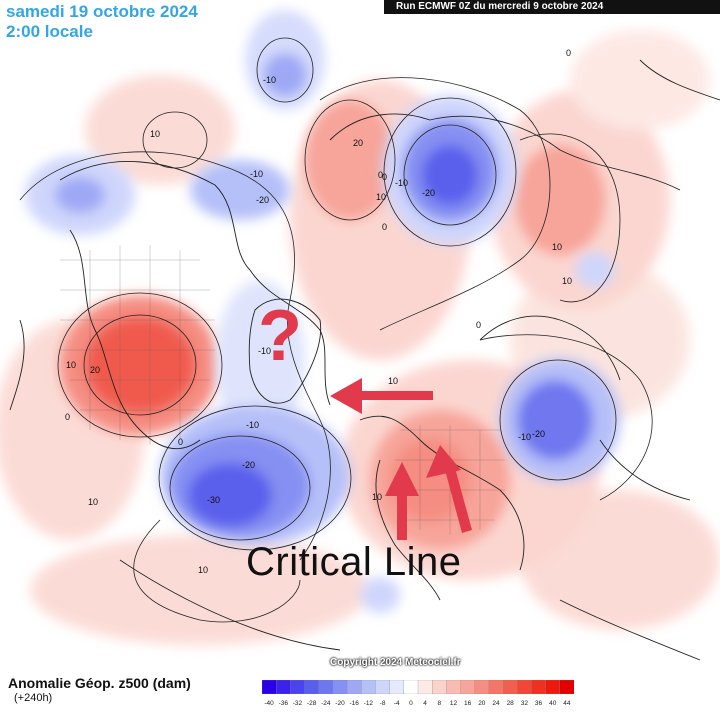 This screenshot has height=714, width=720. Describe the element at coordinates (411, 703) in the screenshot. I see `colorbar-tick-label: 0` at that location.